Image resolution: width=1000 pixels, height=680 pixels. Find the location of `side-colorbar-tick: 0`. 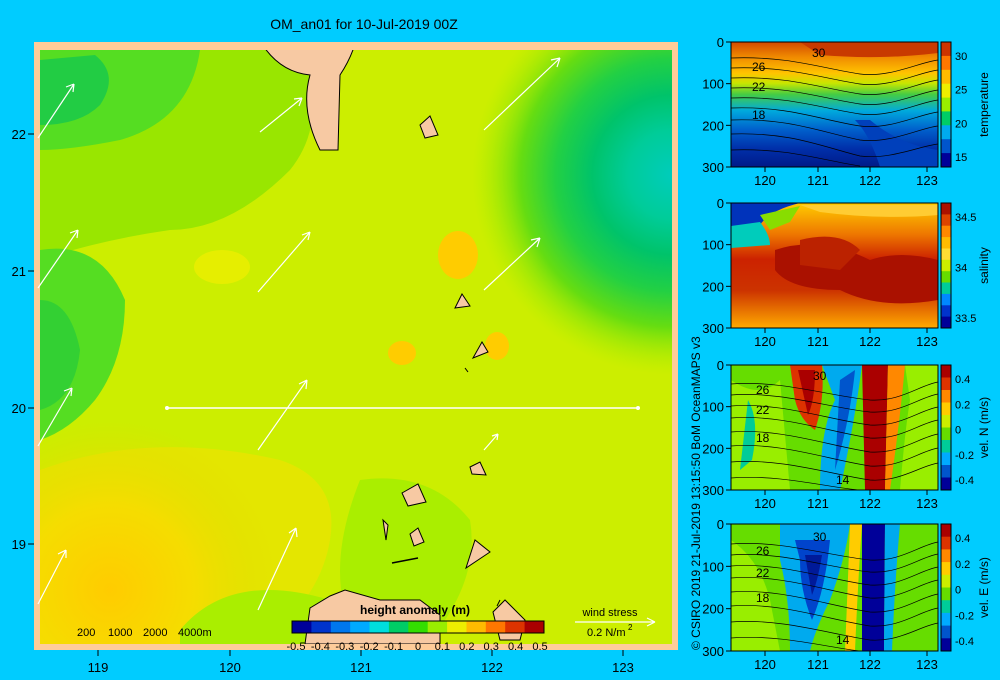

side-colorbar-tick: 0 is located at coordinates (958, 431).